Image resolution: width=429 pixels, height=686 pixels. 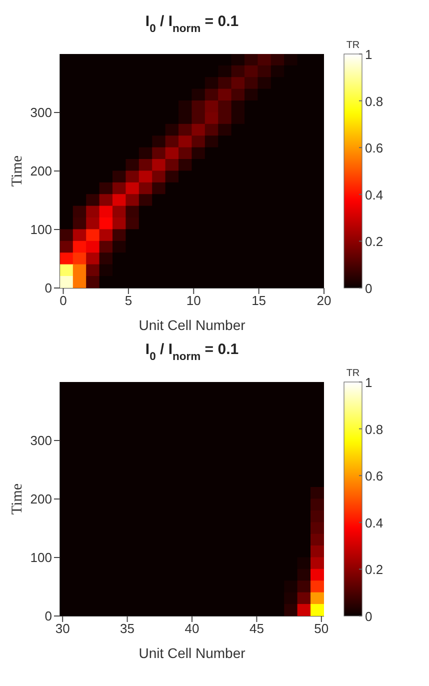 I want to click on x-tick-label: 50, so click(x=321, y=628).